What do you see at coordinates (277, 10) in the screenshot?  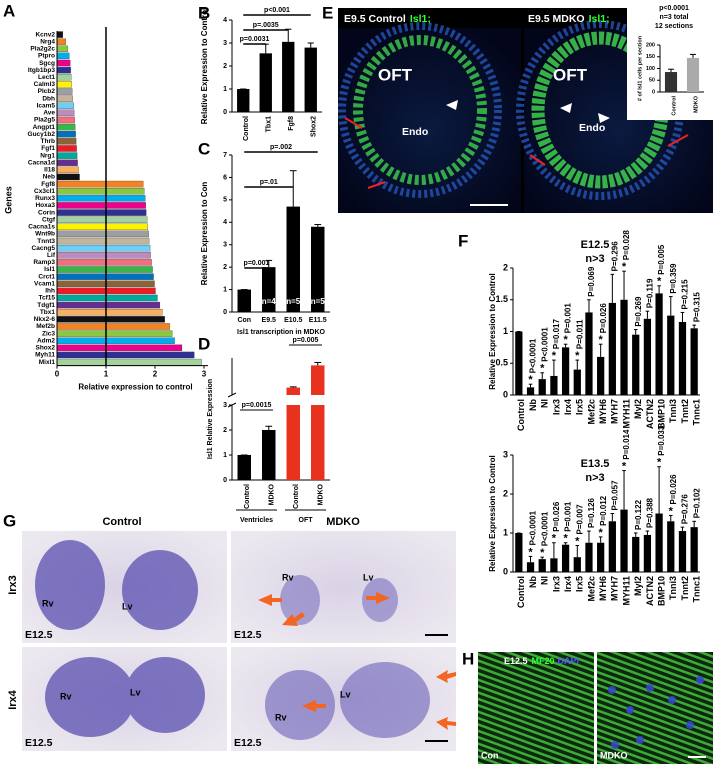 I see `p-value: p<0.001` at bounding box center [277, 10].